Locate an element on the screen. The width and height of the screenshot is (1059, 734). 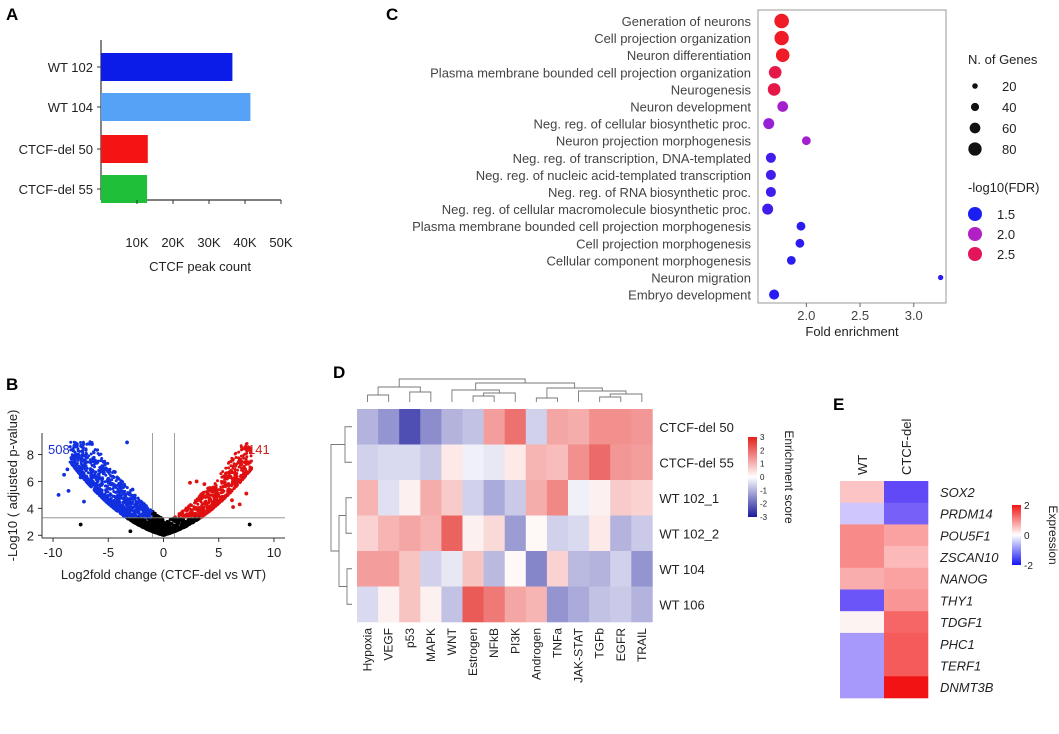
c-color-legend-label: 1.5 is located at coordinates (1006, 214).